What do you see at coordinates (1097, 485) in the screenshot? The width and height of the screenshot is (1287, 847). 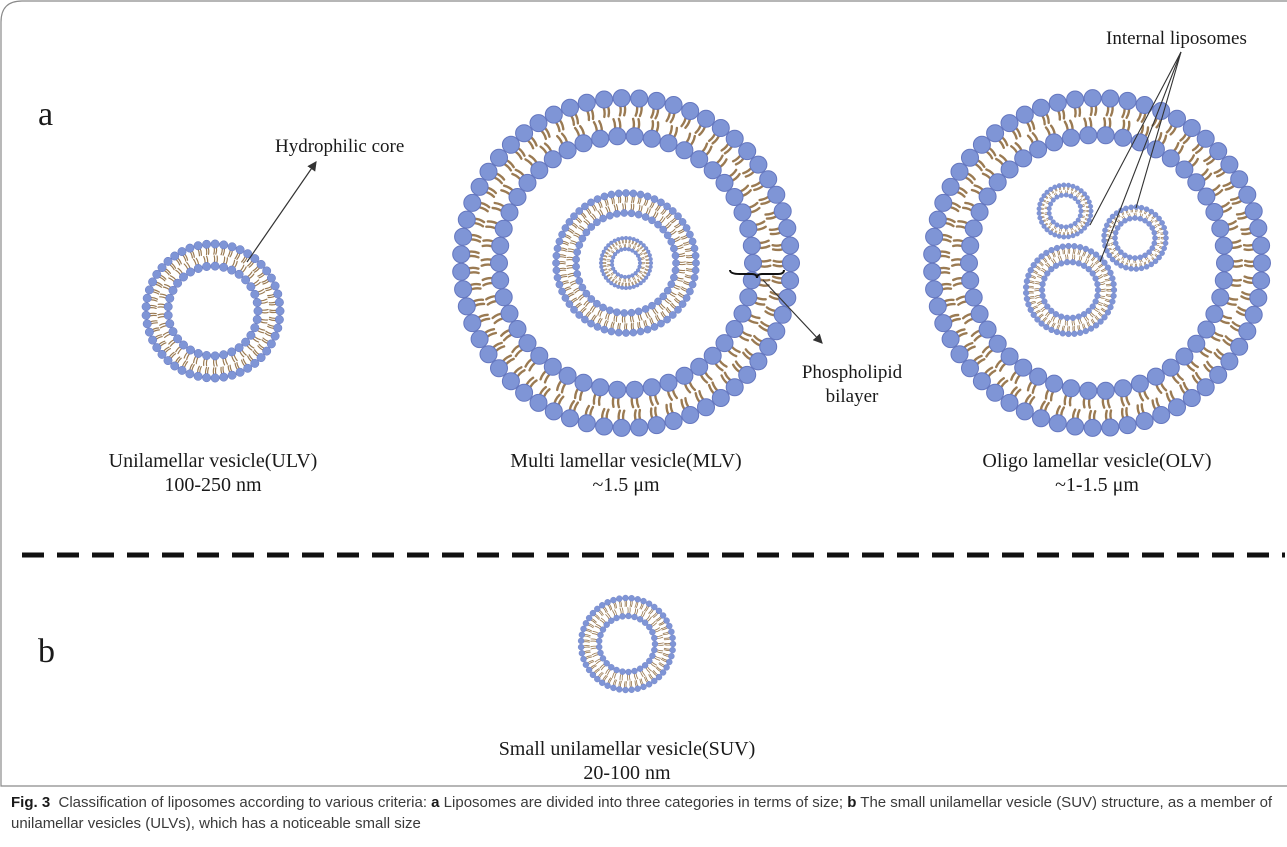 I see `olv-size: ~1-1.5 μm` at bounding box center [1097, 485].